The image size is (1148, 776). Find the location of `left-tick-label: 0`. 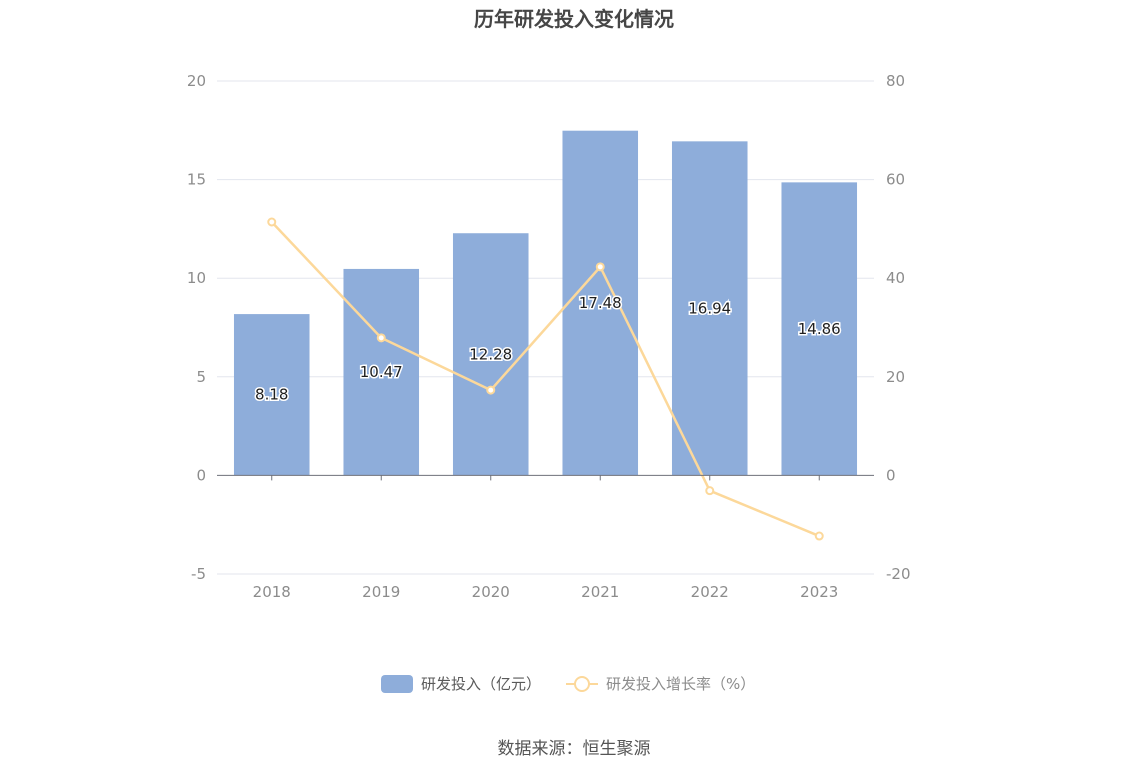

left-tick-label: 0 is located at coordinates (201, 475).